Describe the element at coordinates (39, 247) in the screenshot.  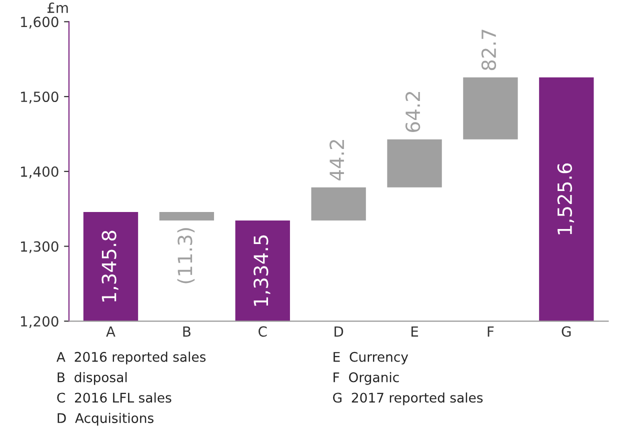
I see `y-tick-label: 1,300` at that location.